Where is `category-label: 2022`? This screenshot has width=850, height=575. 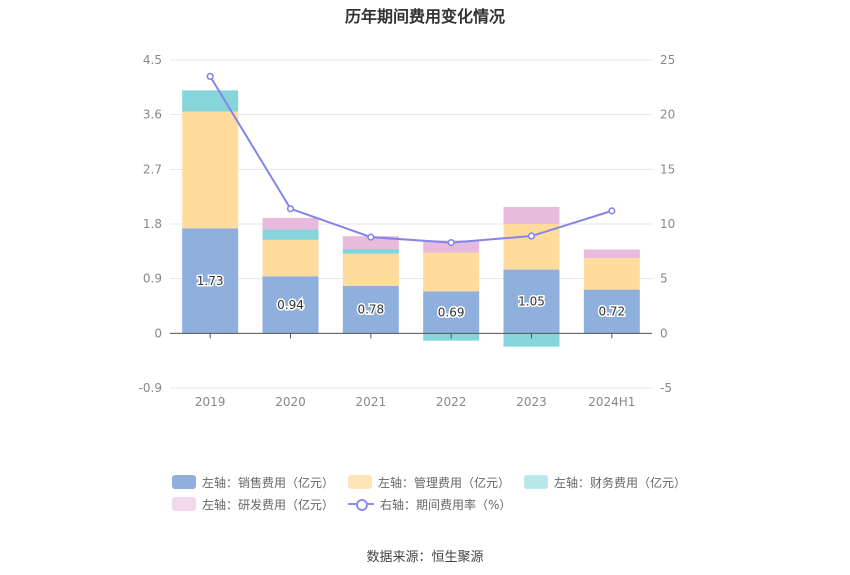 category-label: 2022 is located at coordinates (451, 402).